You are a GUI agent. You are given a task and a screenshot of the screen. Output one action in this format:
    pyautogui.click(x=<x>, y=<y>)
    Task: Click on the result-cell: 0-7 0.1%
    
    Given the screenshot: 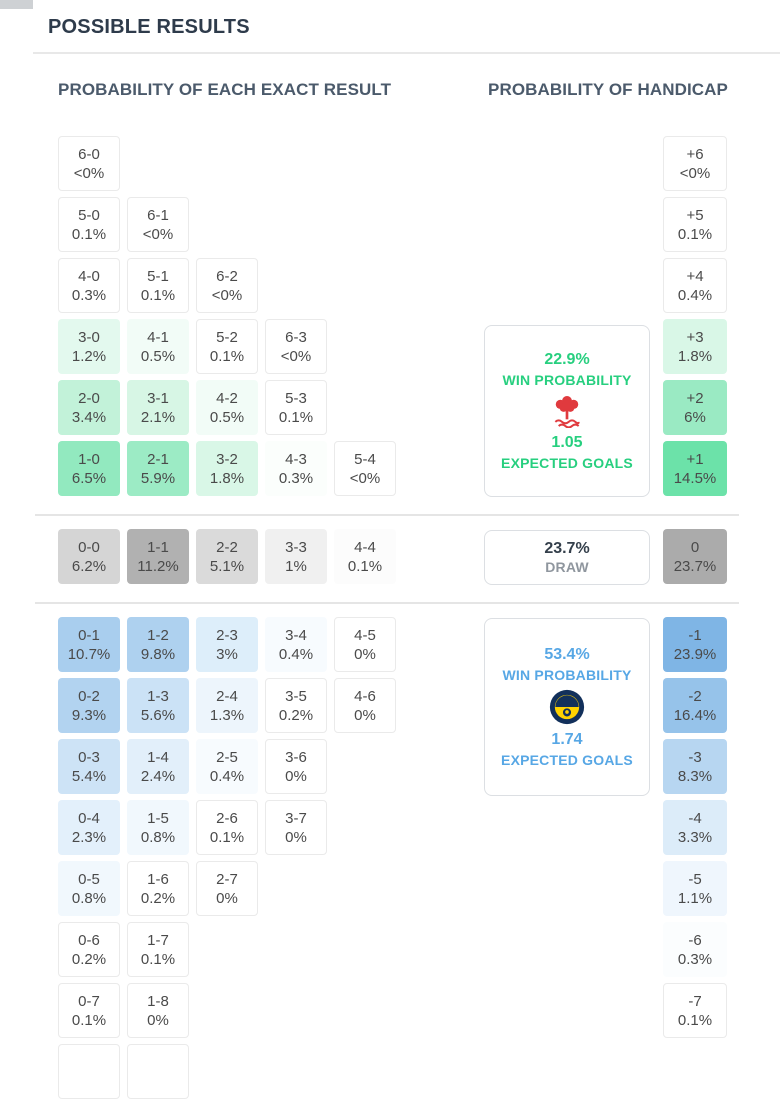 What is the action you would take?
    pyautogui.click(x=89, y=1010)
    